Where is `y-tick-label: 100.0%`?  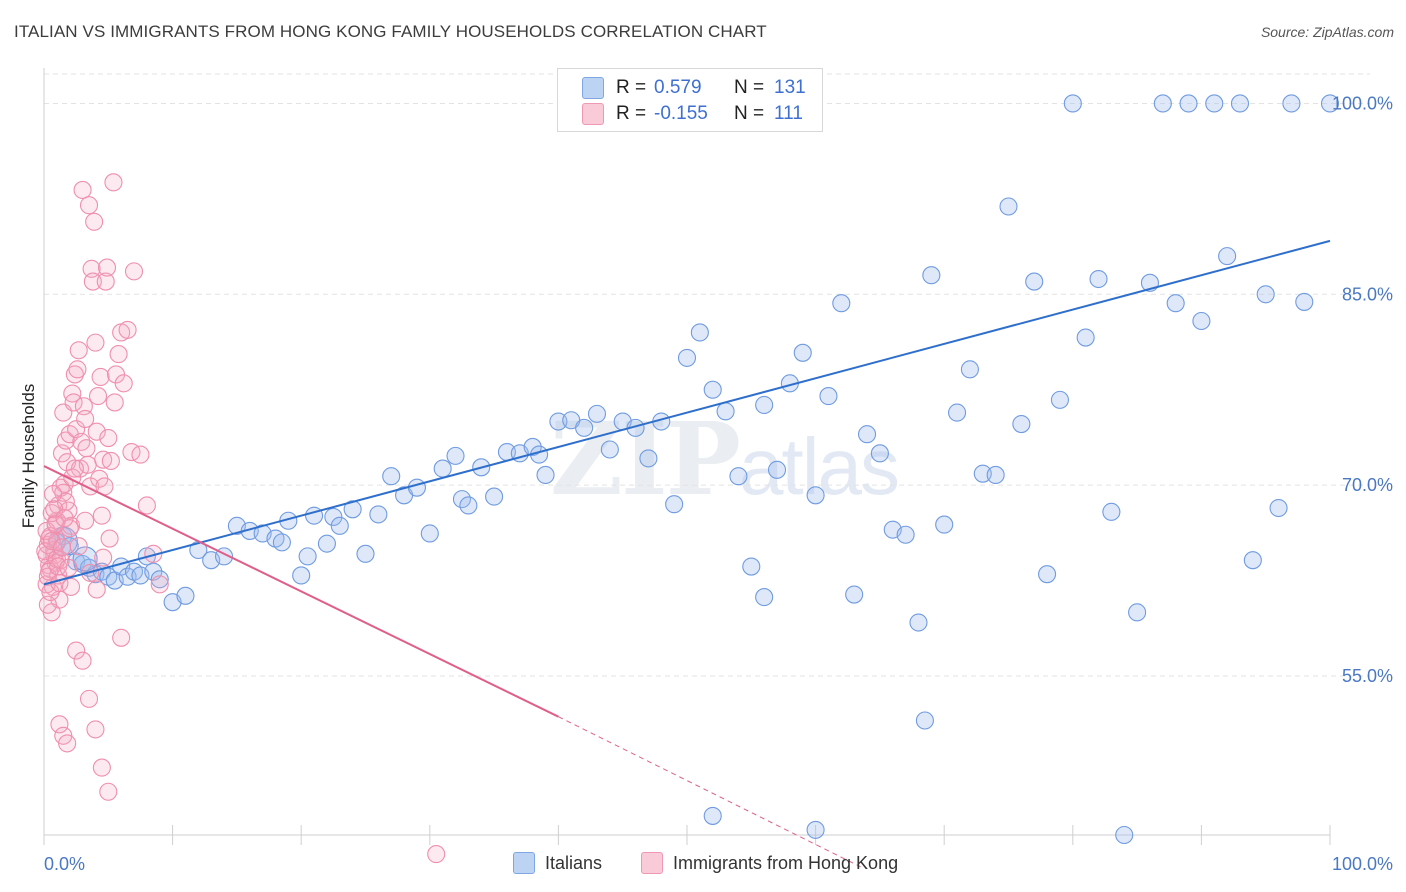 y-tick-label: 100.0% is located at coordinates (1362, 103).